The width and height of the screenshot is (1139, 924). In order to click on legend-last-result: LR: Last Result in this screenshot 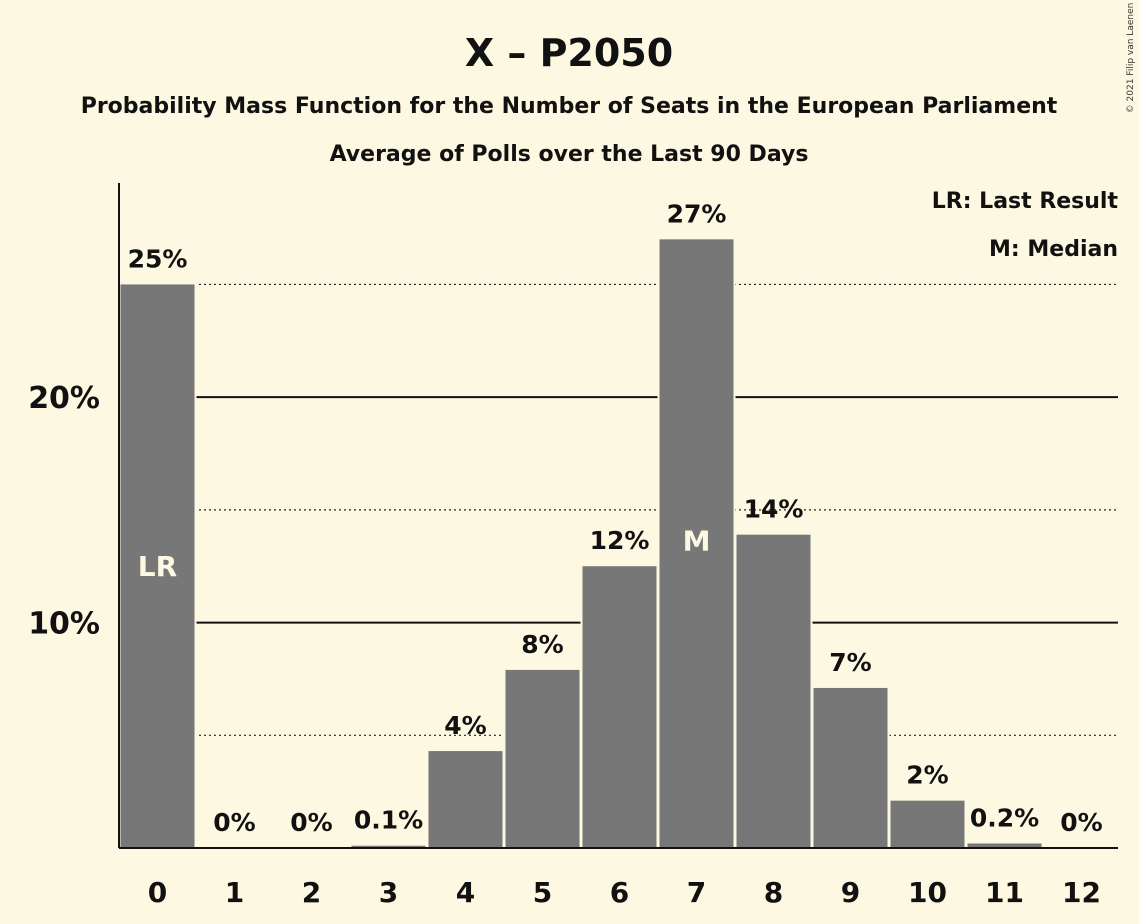, I will do `click(1025, 201)`.